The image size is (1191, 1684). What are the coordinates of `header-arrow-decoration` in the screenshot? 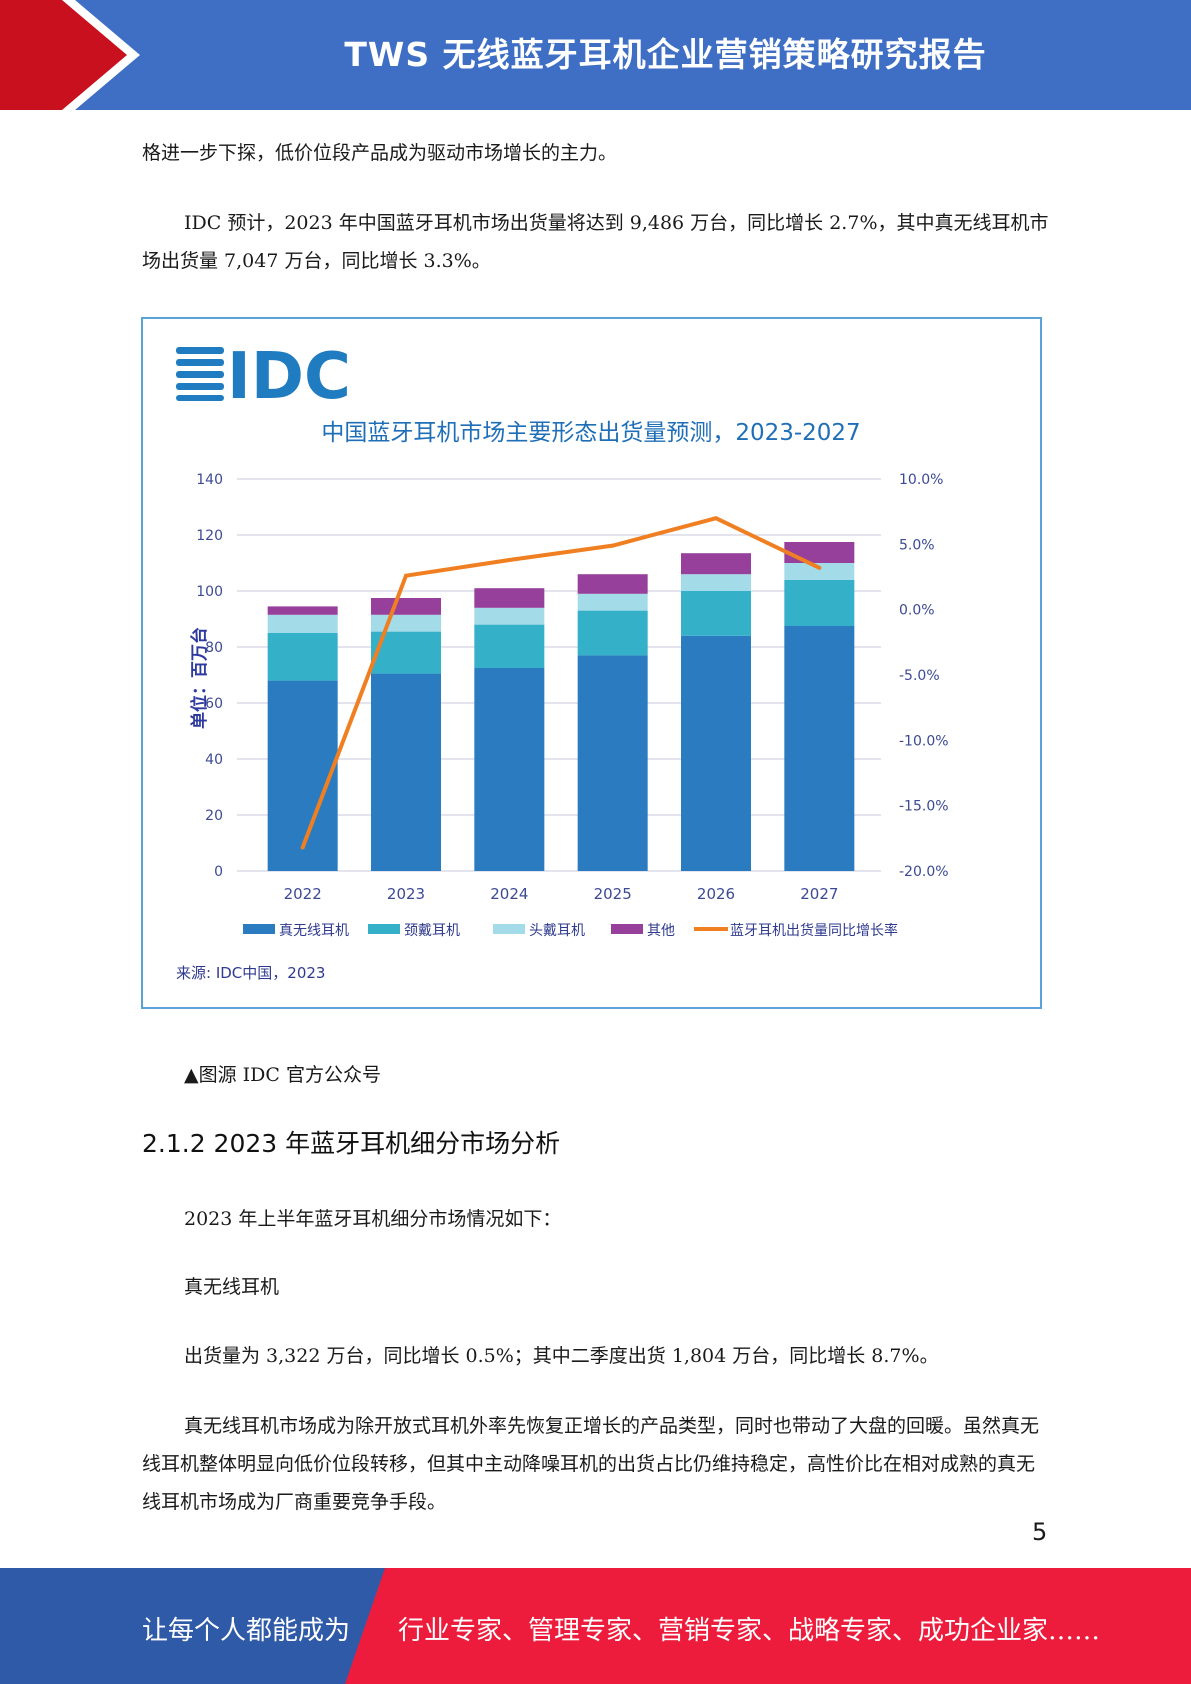 It's located at (70, 55).